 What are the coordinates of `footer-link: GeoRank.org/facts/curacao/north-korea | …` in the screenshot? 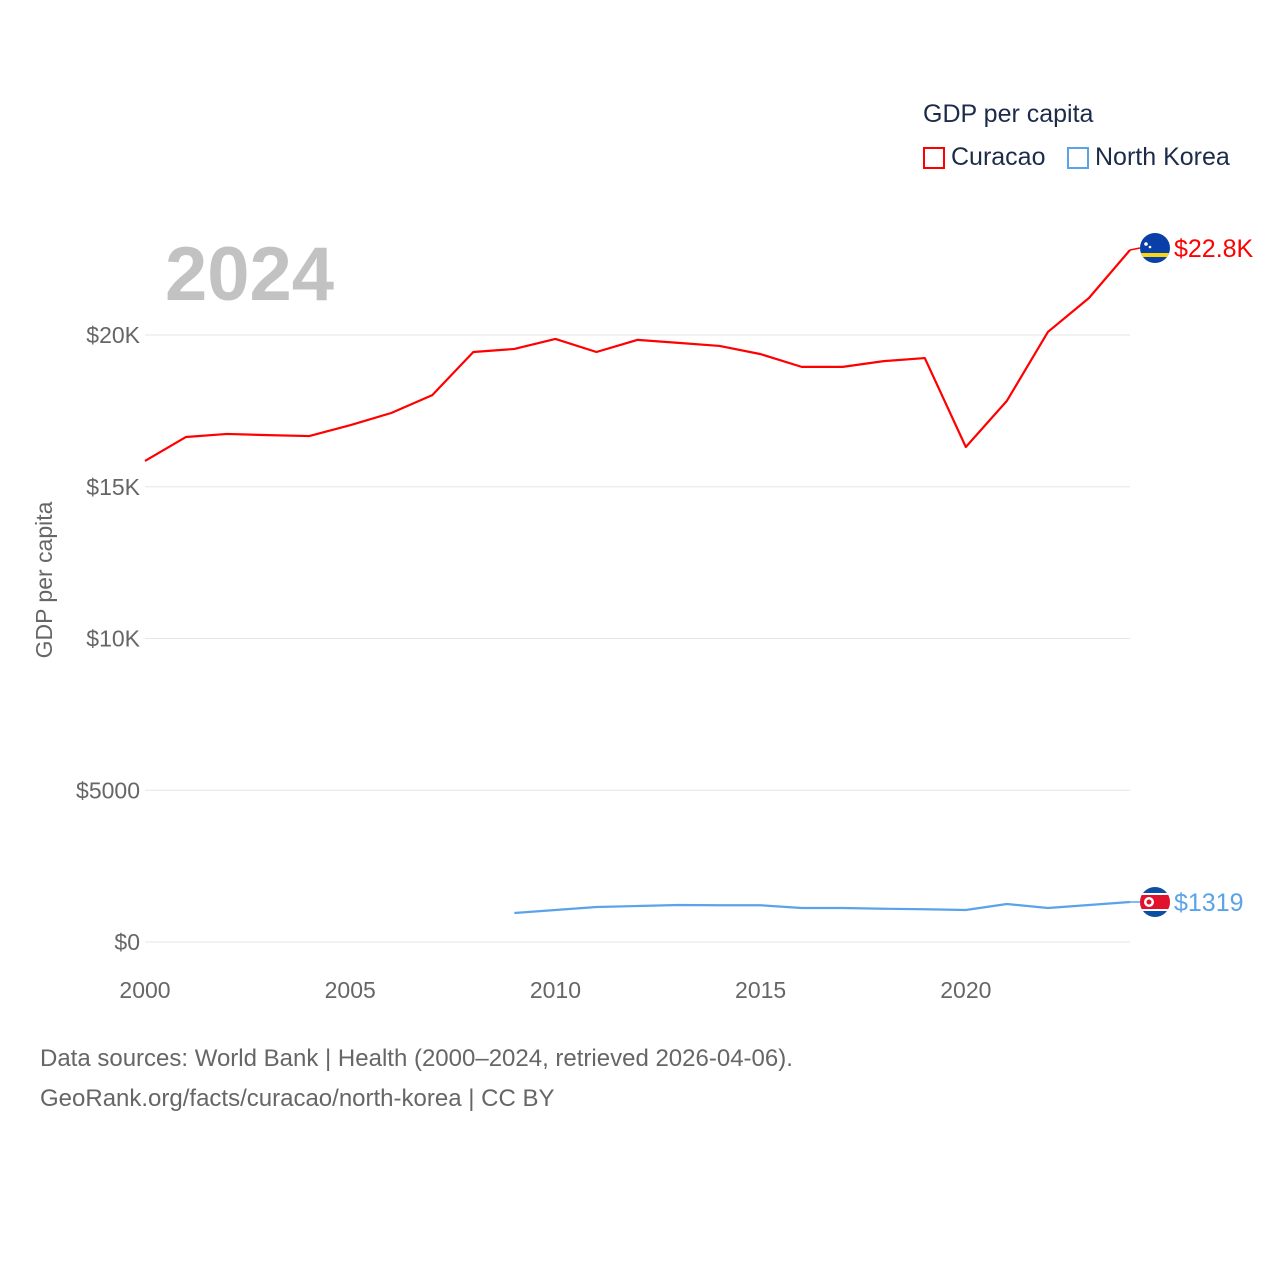 It's located at (297, 1098).